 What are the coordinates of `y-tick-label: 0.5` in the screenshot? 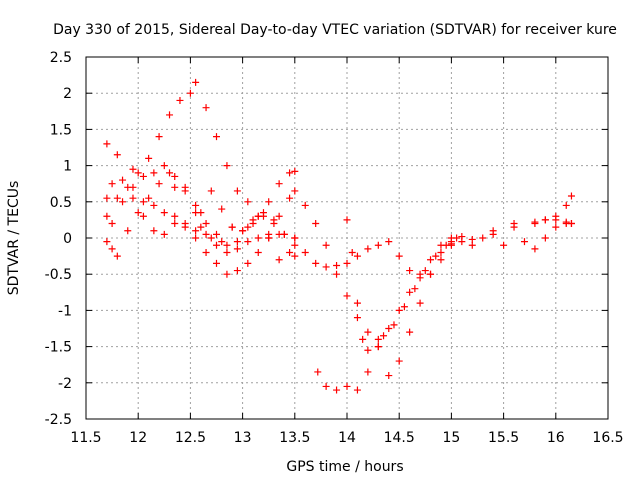 It's located at (61, 203).